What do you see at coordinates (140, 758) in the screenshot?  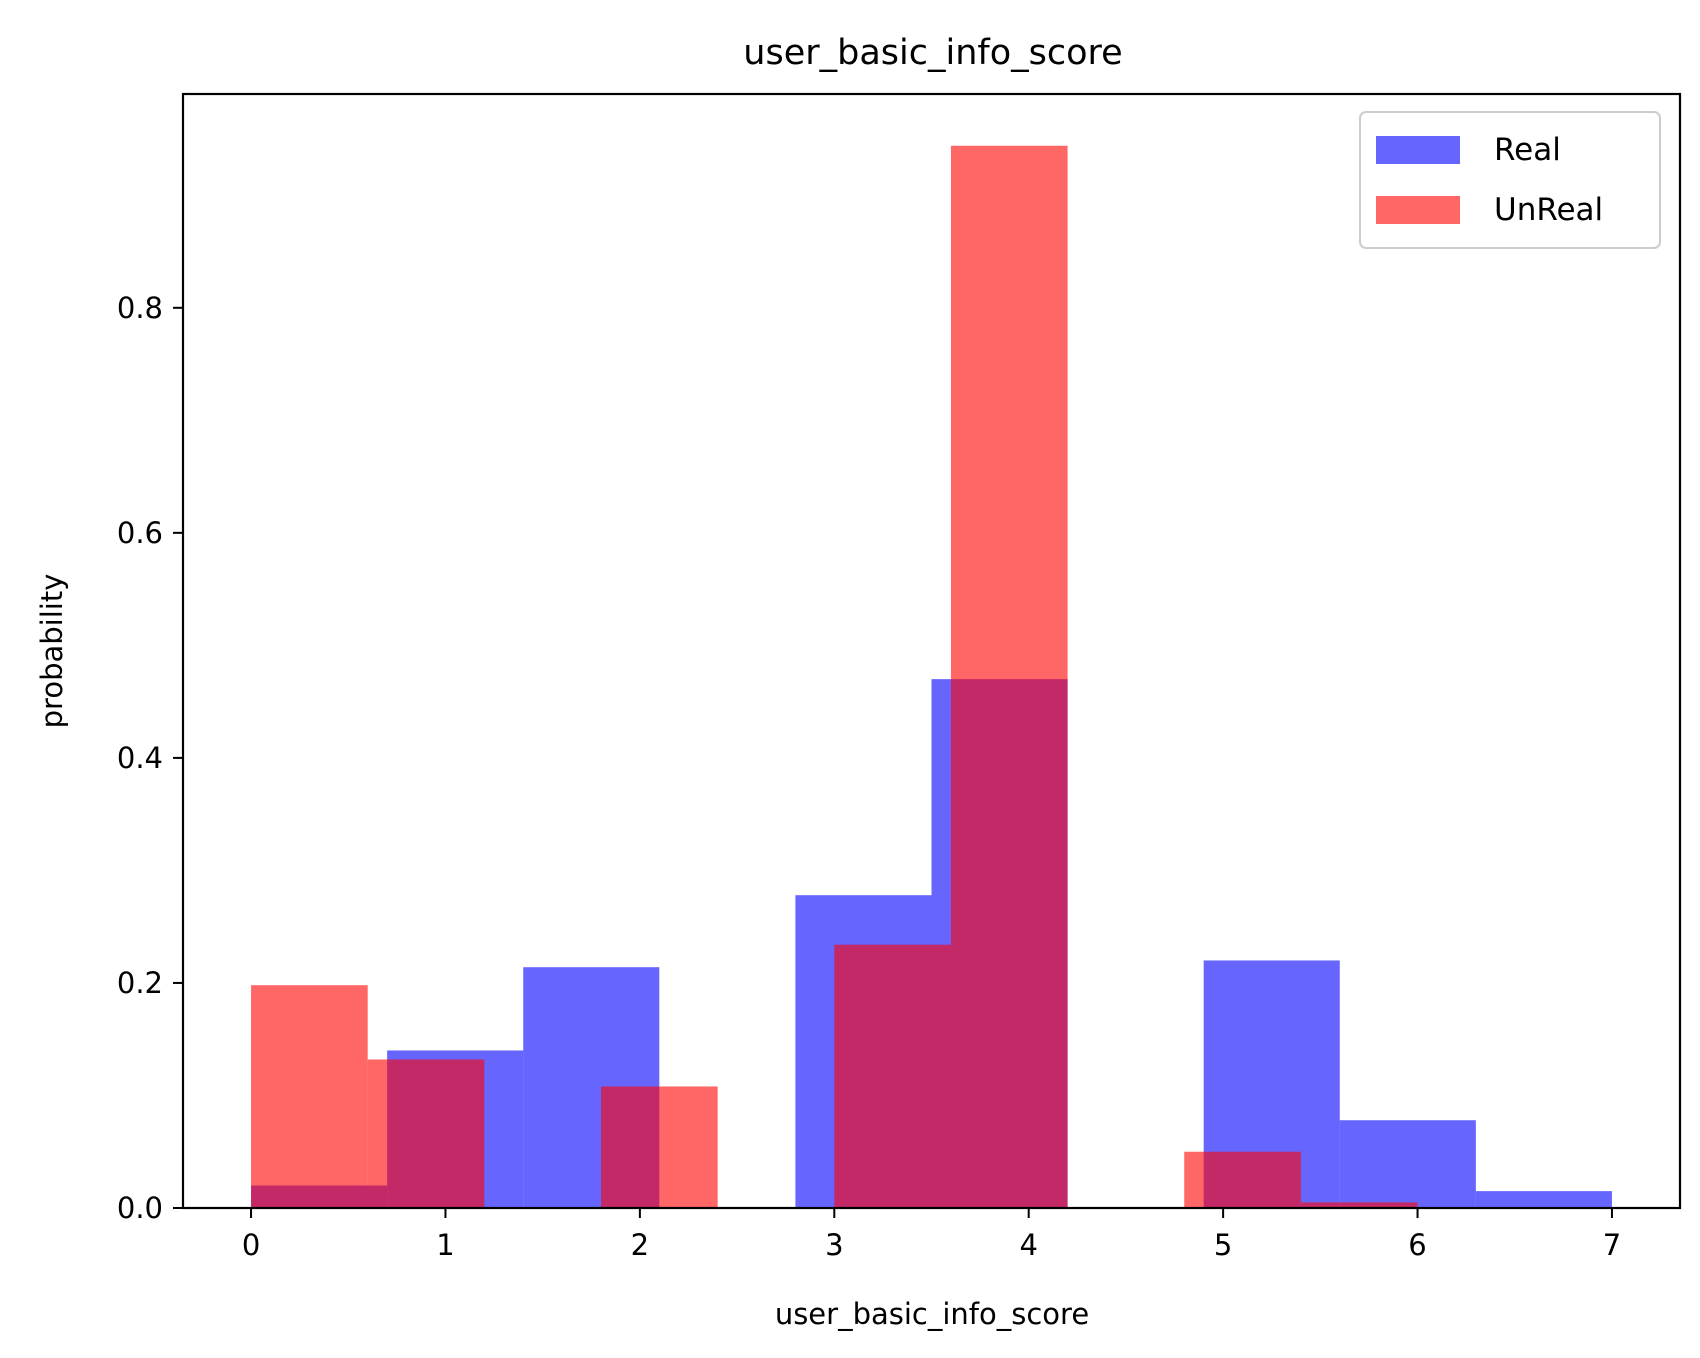 I see `y-tick-label: 0.4` at bounding box center [140, 758].